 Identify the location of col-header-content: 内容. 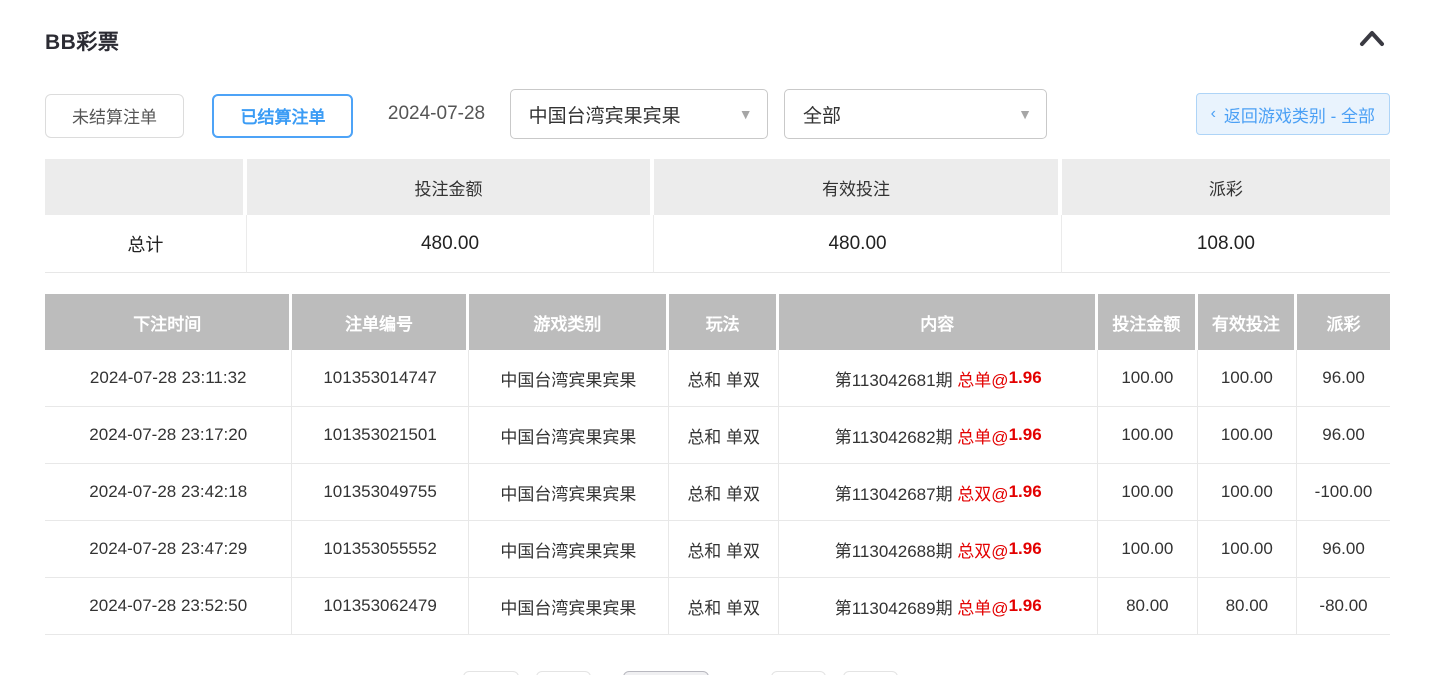
(939, 322).